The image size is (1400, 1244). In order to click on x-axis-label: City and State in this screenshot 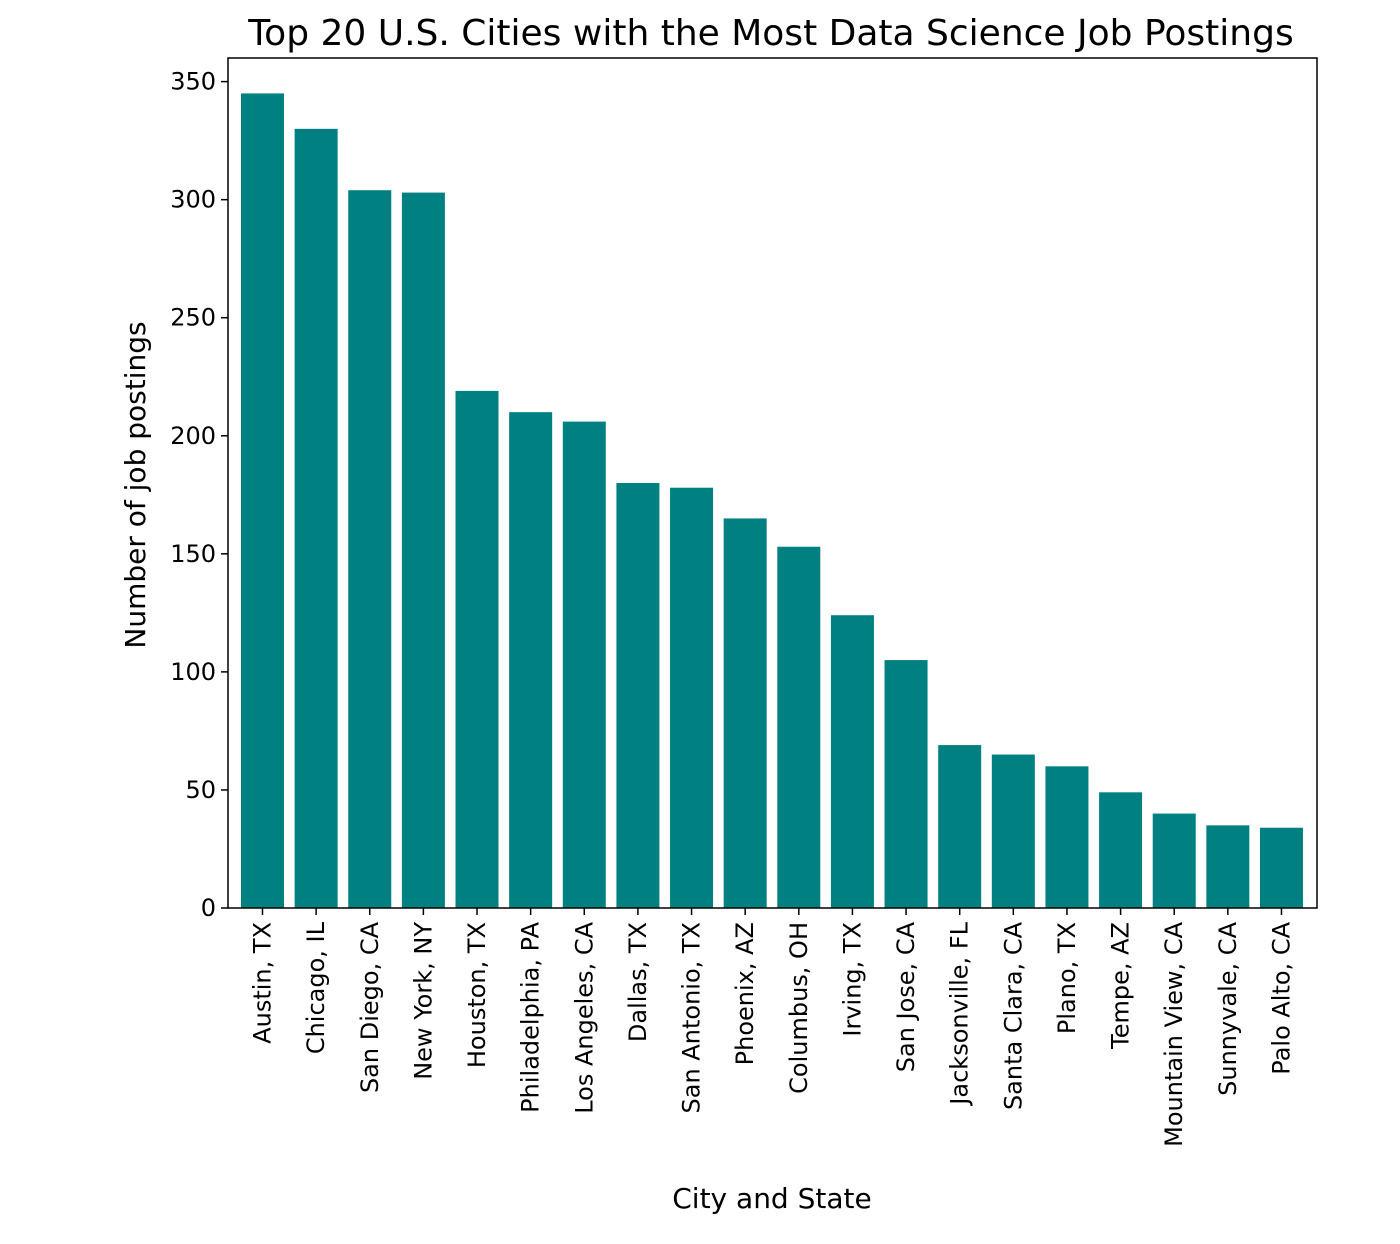, I will do `click(771, 1198)`.